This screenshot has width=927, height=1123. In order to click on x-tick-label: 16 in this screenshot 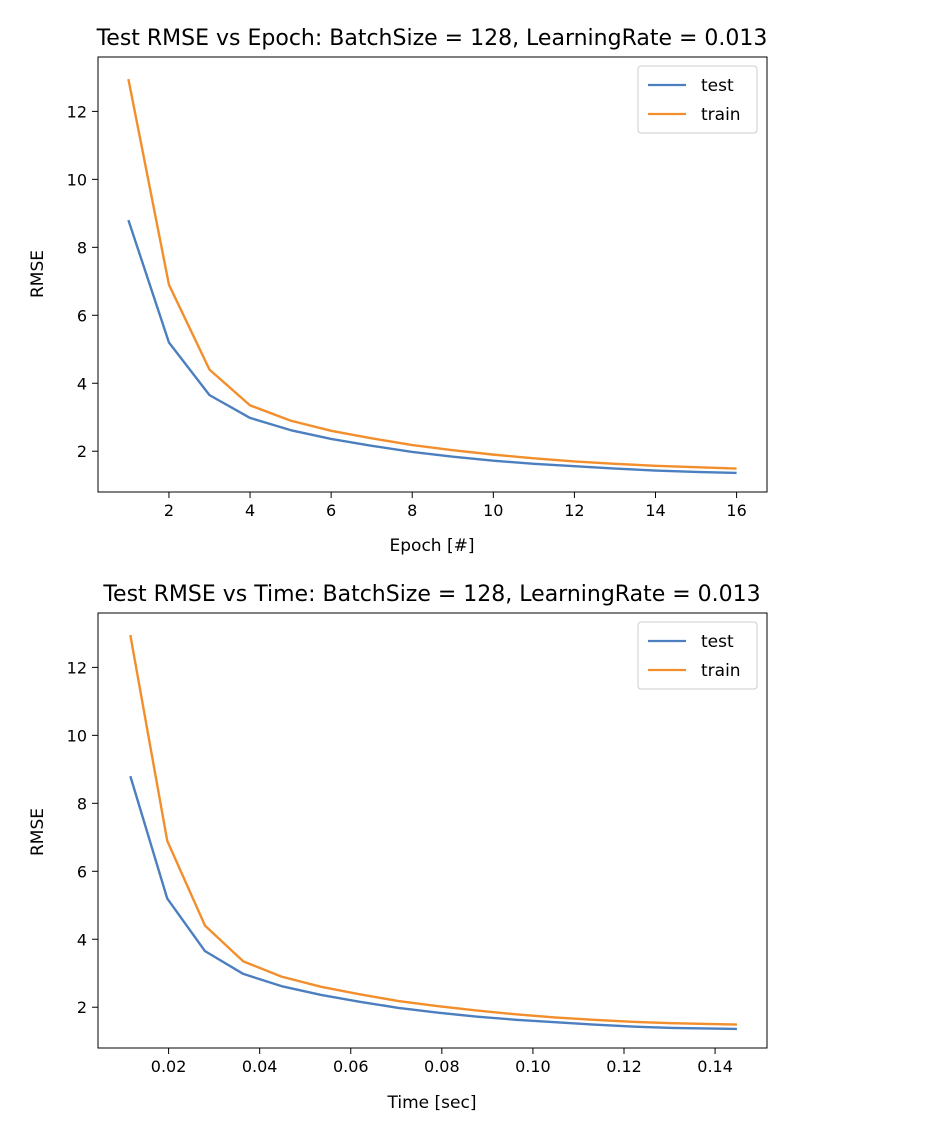, I will do `click(736, 510)`.